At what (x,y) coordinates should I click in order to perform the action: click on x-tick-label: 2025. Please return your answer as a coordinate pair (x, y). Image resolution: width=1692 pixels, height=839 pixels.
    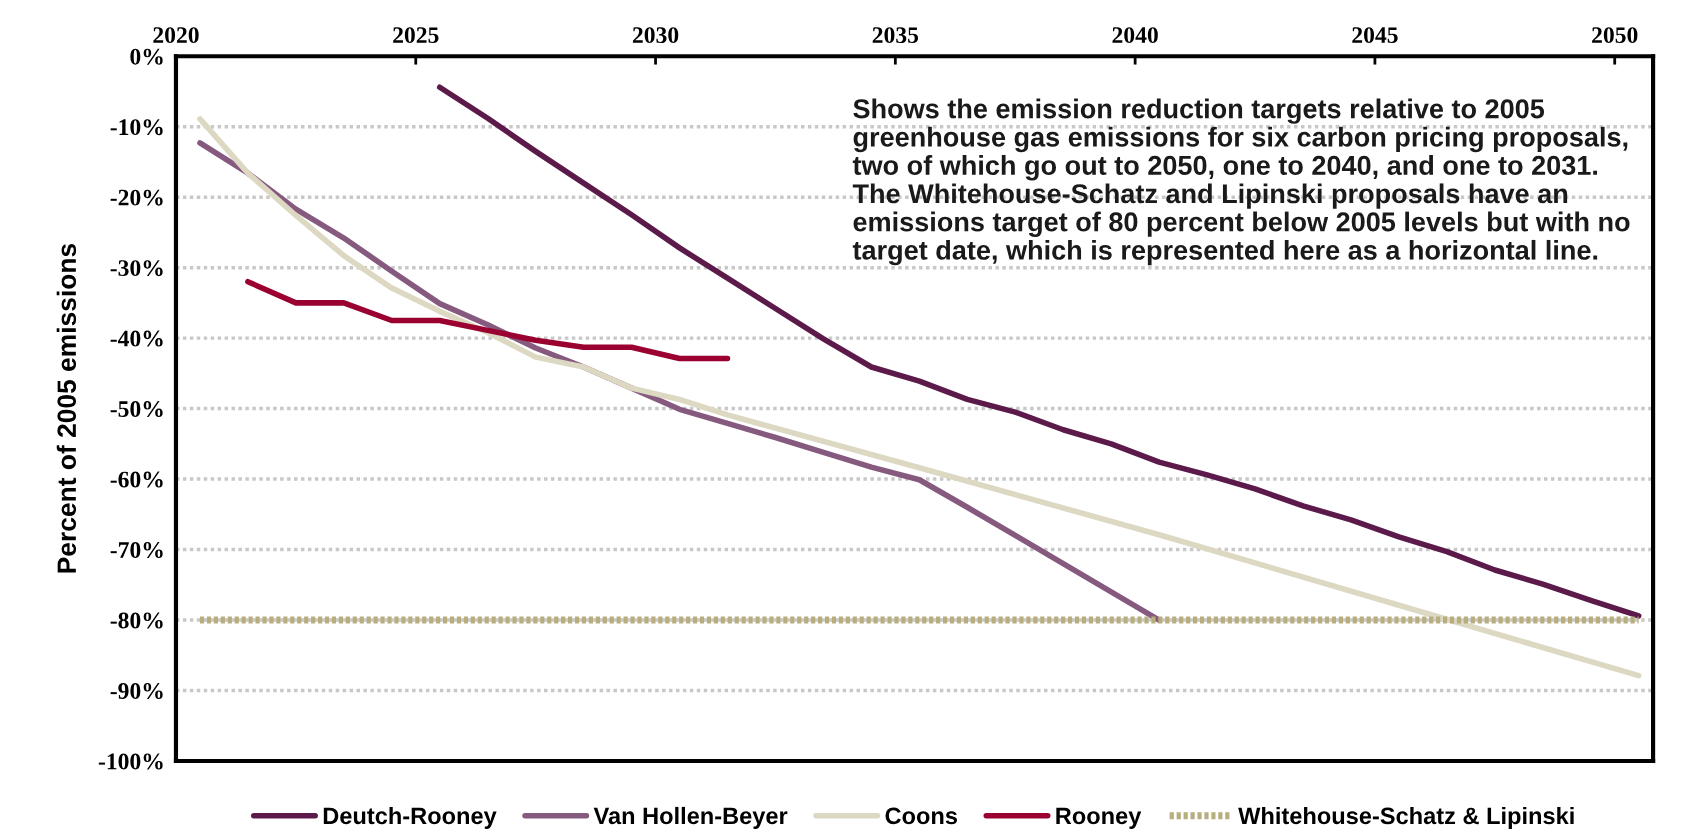
    Looking at the image, I should click on (416, 35).